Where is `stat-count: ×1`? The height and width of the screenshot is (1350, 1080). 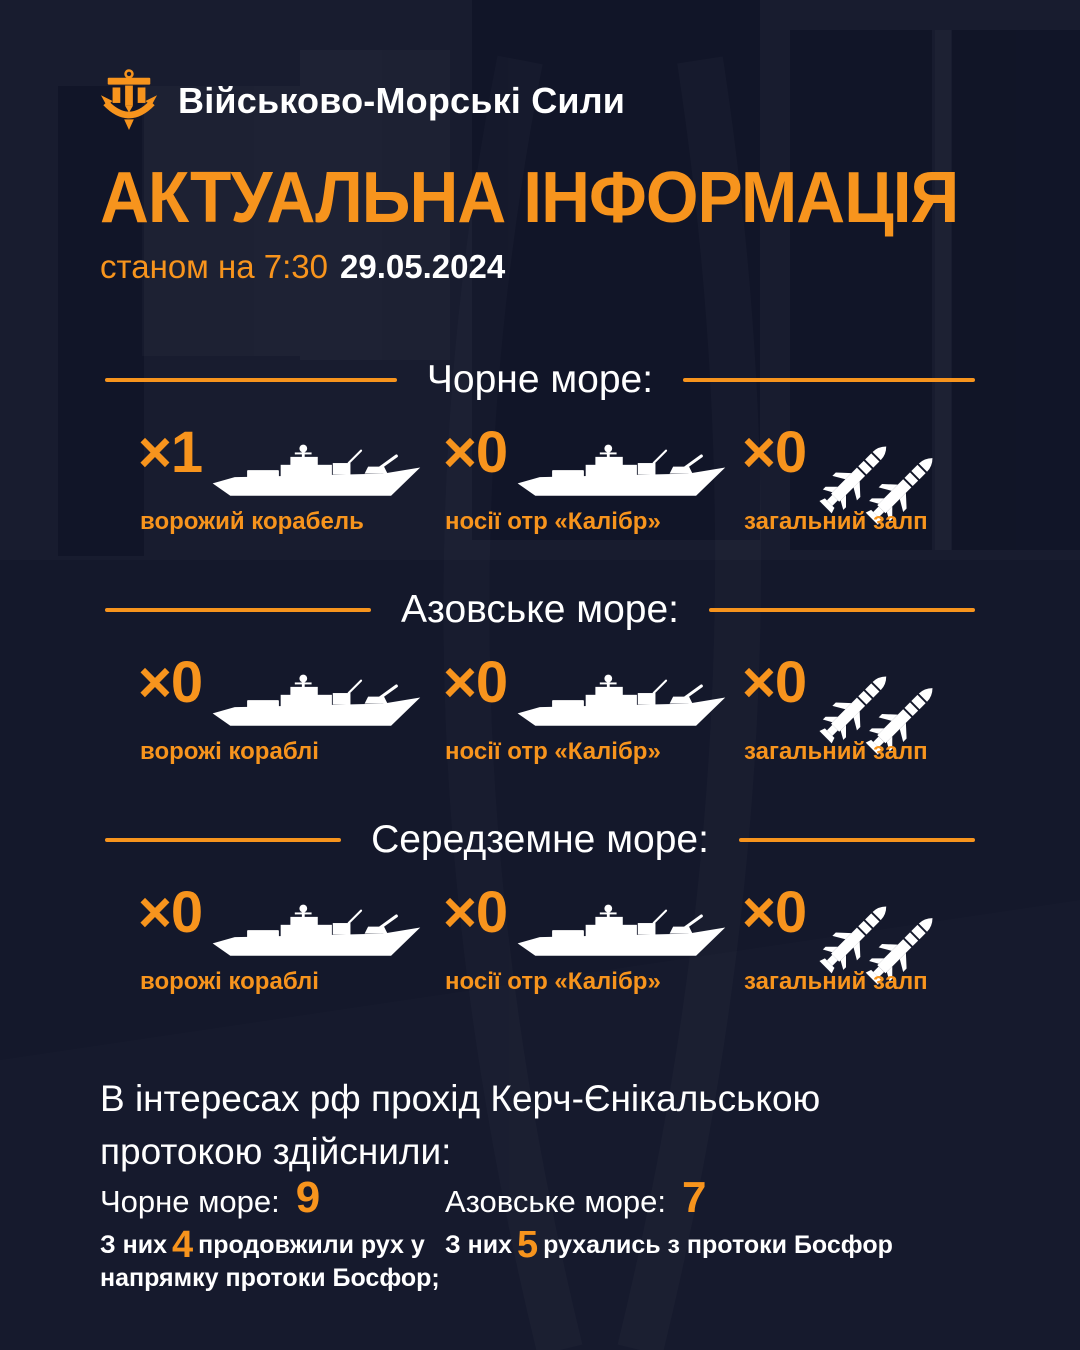 stat-count: ×1 is located at coordinates (170, 452).